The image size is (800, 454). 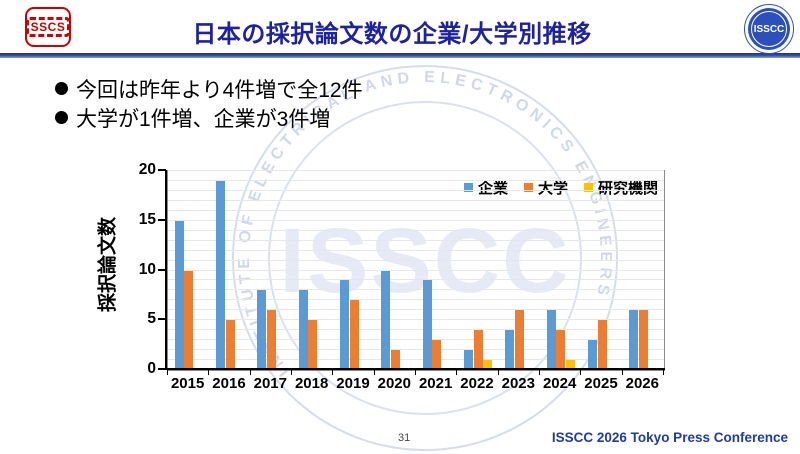 What do you see at coordinates (270, 383) in the screenshot?
I see `x-tick-label-2017: 2017` at bounding box center [270, 383].